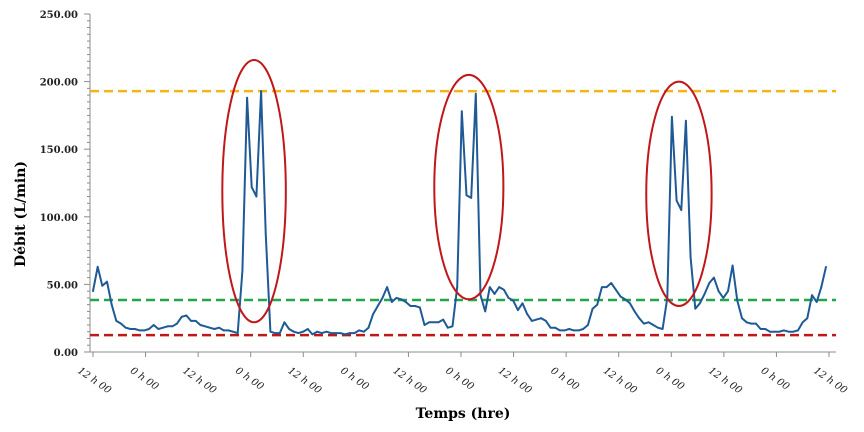 Image resolution: width=864 pixels, height=432 pixels. Describe the element at coordinates (679, 194) in the screenshot. I see `peak-highlight-ellipse` at that location.